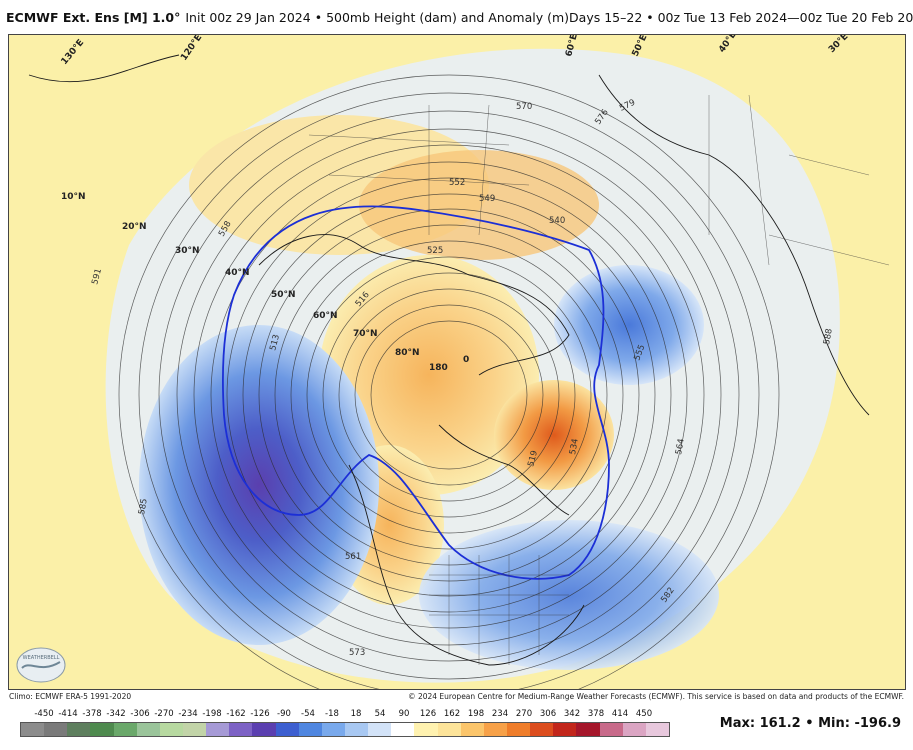 The width and height of the screenshot is (913, 750). I want to click on lat-label: 80°N, so click(407, 353).